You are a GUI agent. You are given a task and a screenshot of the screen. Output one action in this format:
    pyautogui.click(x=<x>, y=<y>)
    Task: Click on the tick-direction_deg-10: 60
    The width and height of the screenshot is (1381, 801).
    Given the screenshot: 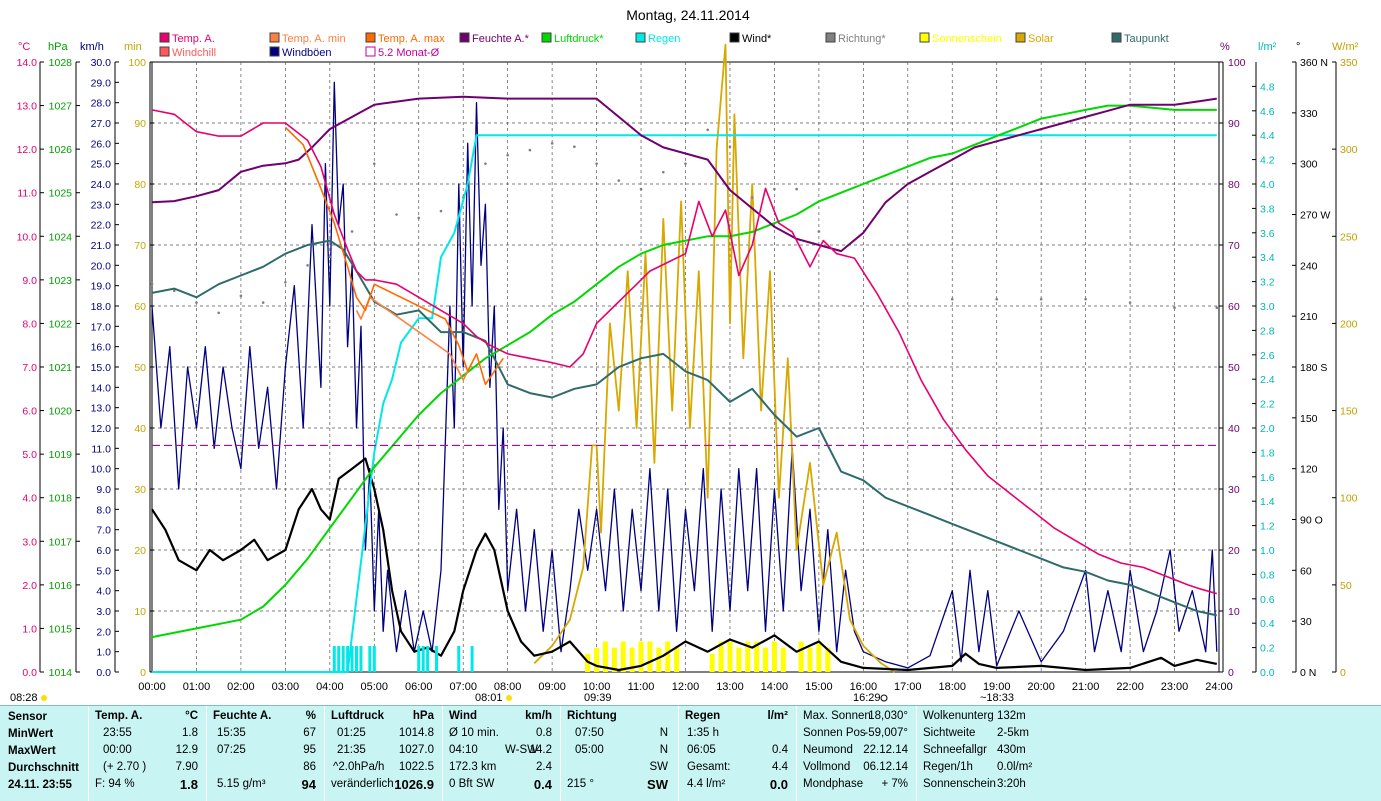 What is the action you would take?
    pyautogui.click(x=1306, y=571)
    